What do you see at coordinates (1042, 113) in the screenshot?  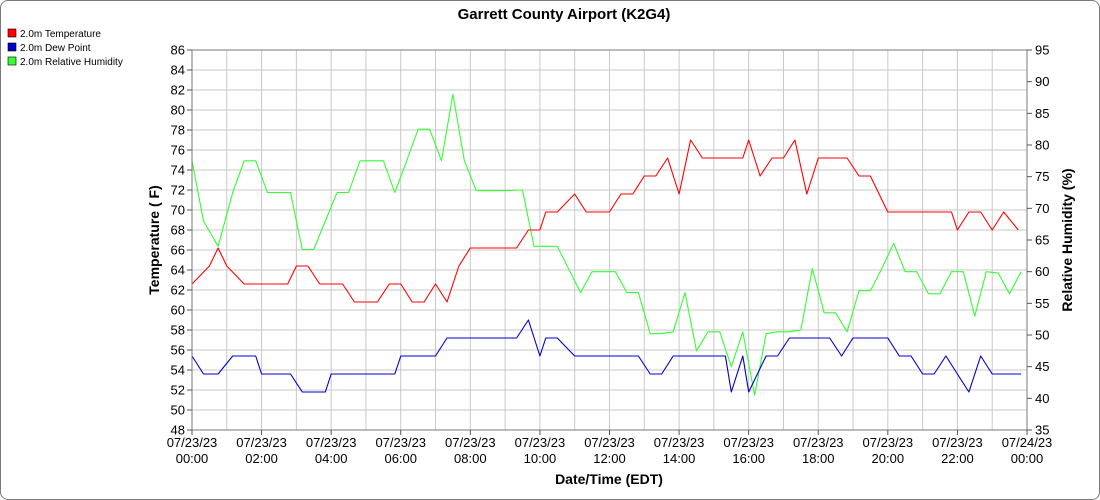 I see `y2-tick-label: 85` at bounding box center [1042, 113].